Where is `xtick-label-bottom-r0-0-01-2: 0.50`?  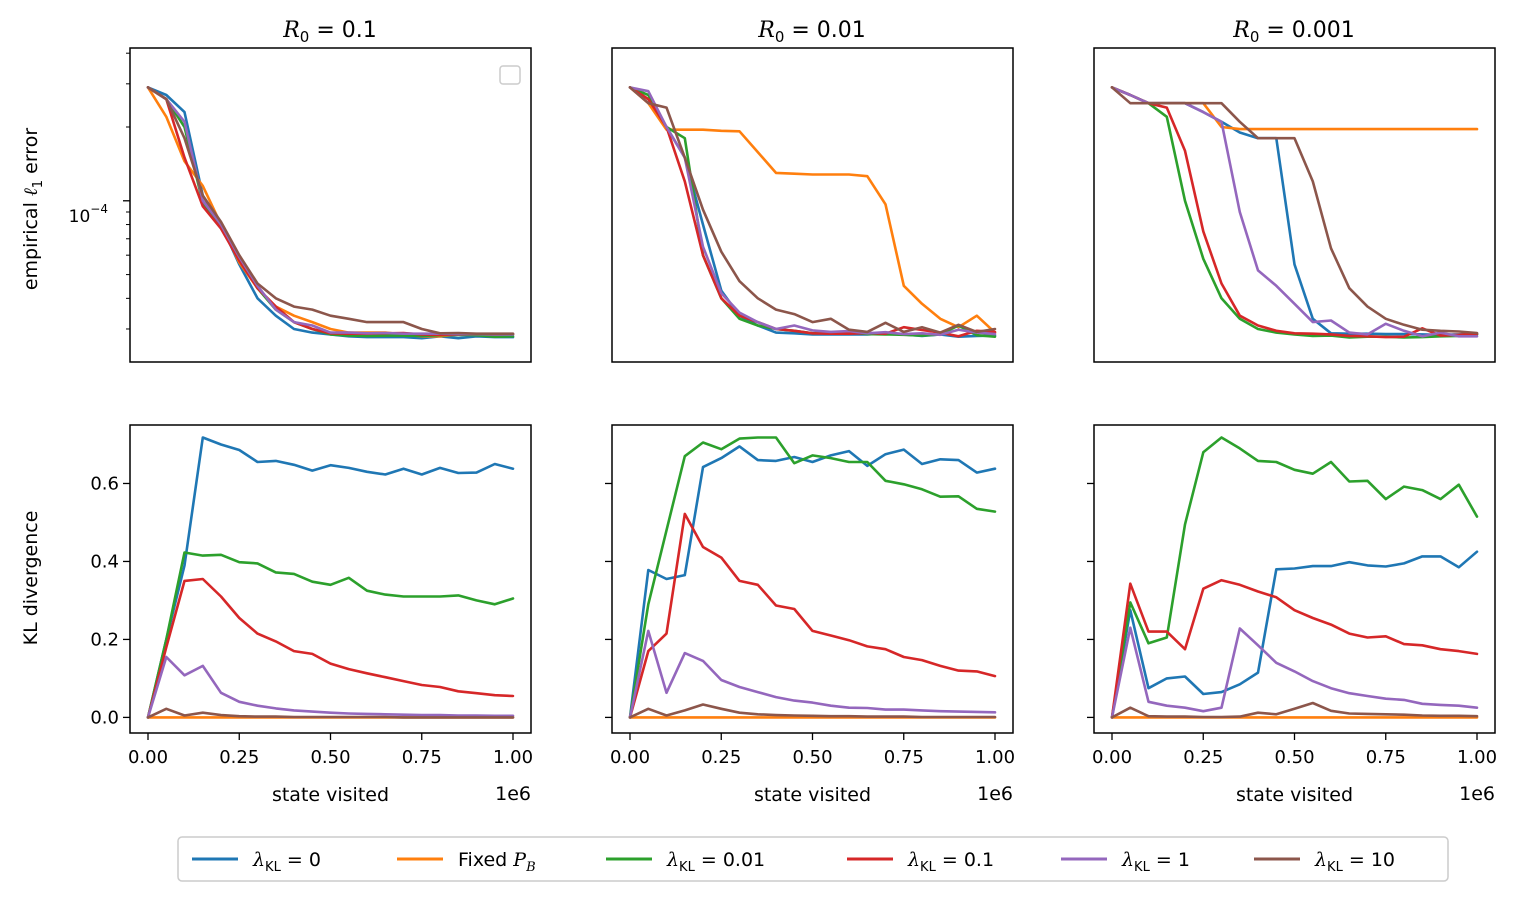
xtick-label-bottom-r0-0-01-2: 0.50 is located at coordinates (812, 757).